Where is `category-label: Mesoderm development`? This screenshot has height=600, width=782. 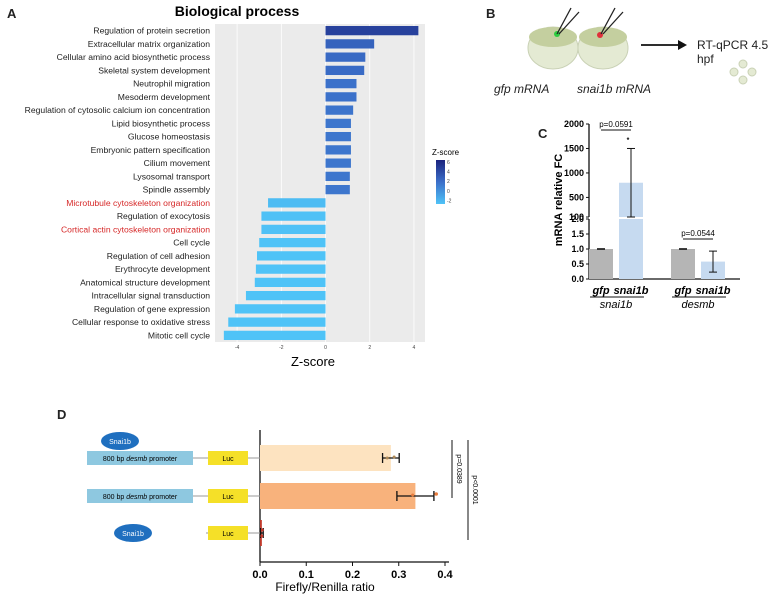 category-label: Mesoderm development is located at coordinates (164, 97).